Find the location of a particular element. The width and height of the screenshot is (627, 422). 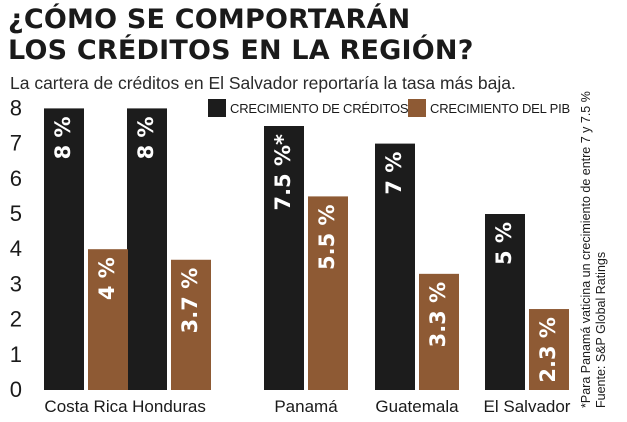

legend-swatch-gdp is located at coordinates (417, 108).